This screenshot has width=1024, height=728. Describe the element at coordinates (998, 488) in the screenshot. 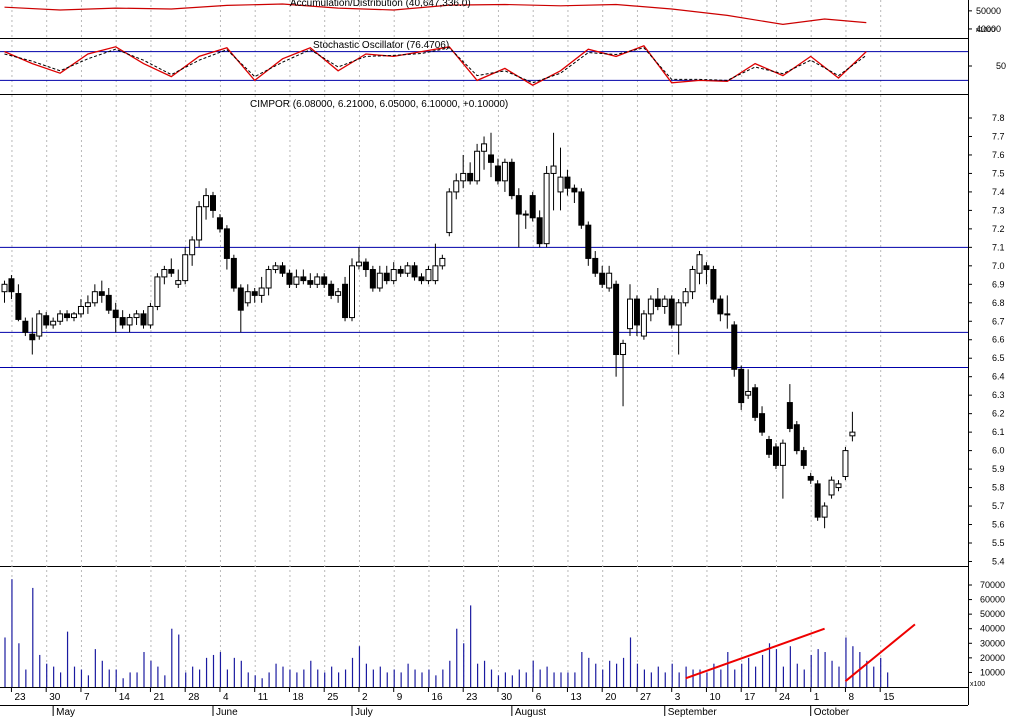

I see `price-tick-label-4: 5.8` at that location.